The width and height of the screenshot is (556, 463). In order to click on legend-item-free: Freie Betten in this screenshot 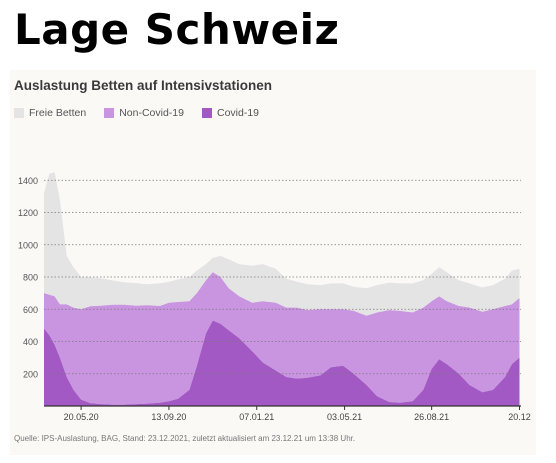, I will do `click(50, 113)`.